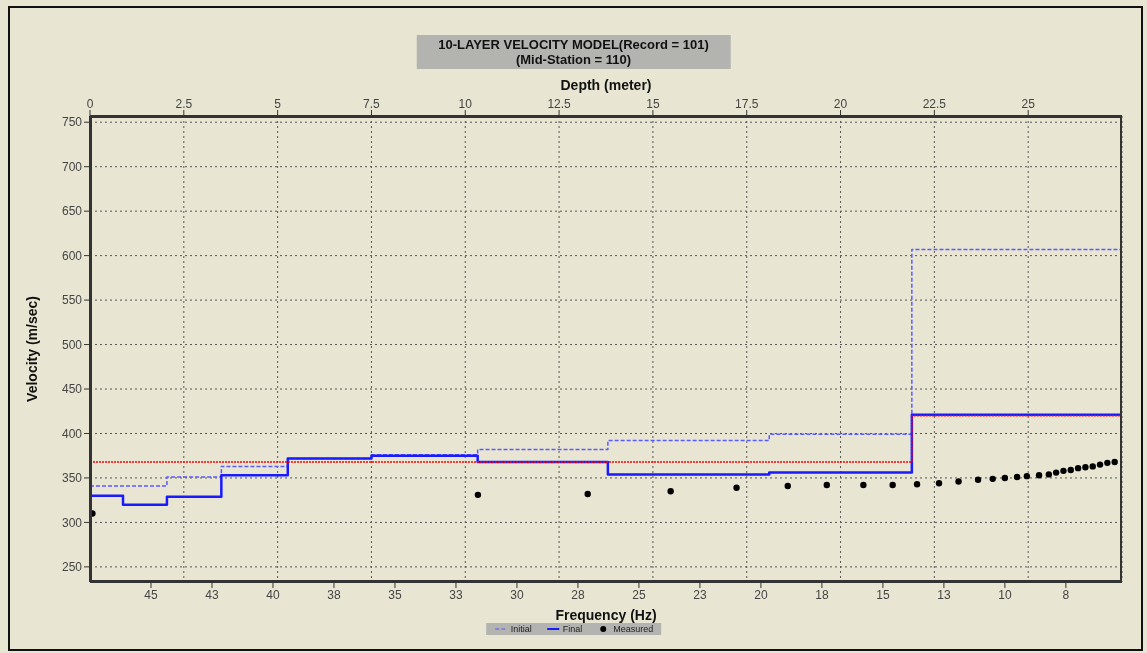 The image size is (1147, 653). Describe the element at coordinates (573, 44) in the screenshot. I see `chart-title: 10-LAYER VELOCITY MODEL(Record = 101)` at that location.